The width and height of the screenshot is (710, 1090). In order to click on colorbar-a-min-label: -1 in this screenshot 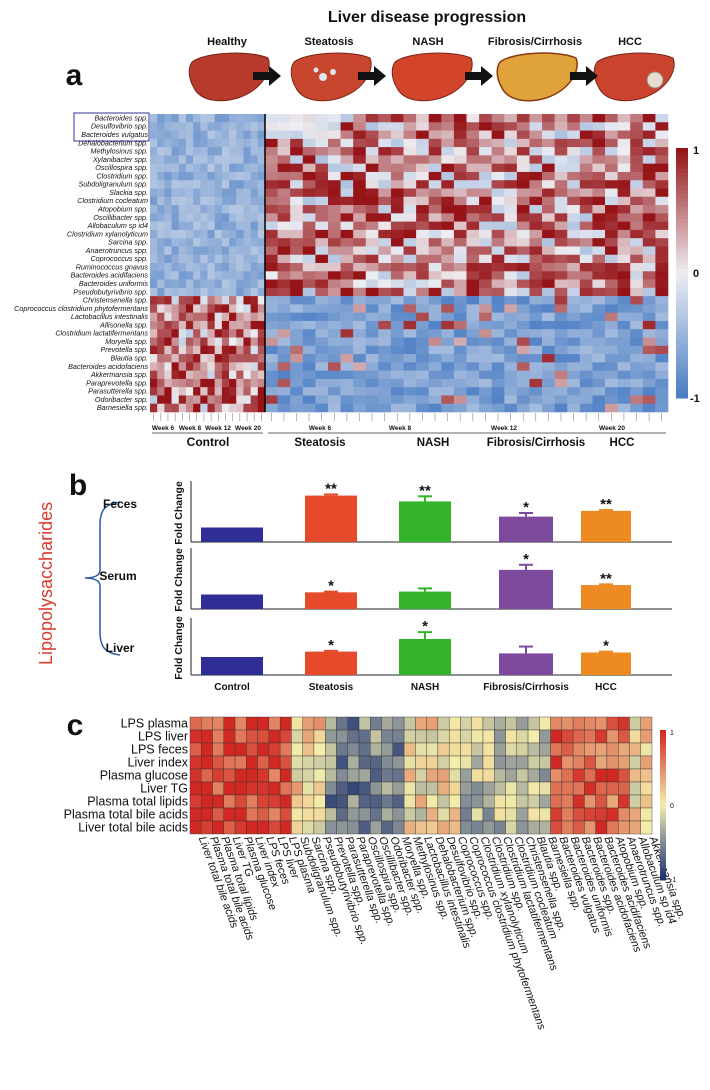, I will do `click(695, 399)`.